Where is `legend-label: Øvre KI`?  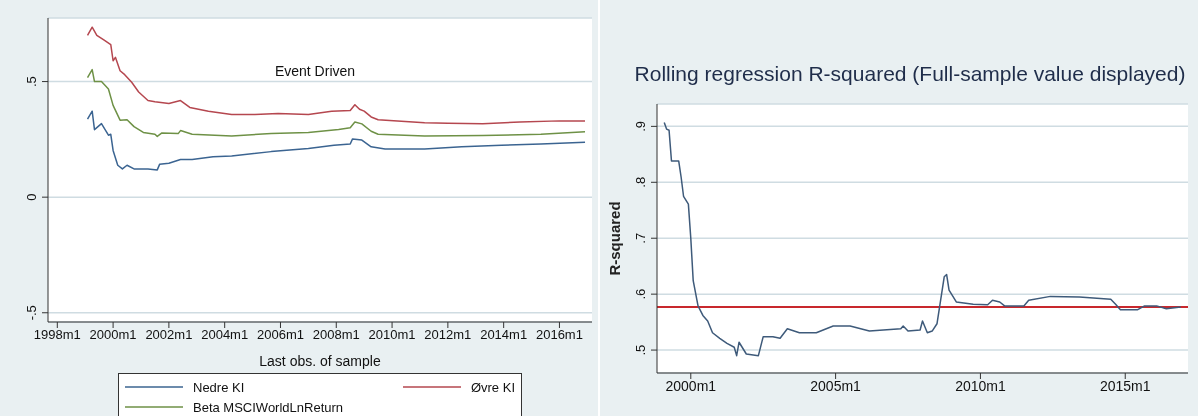
legend-label: Øvre KI is located at coordinates (492, 387).